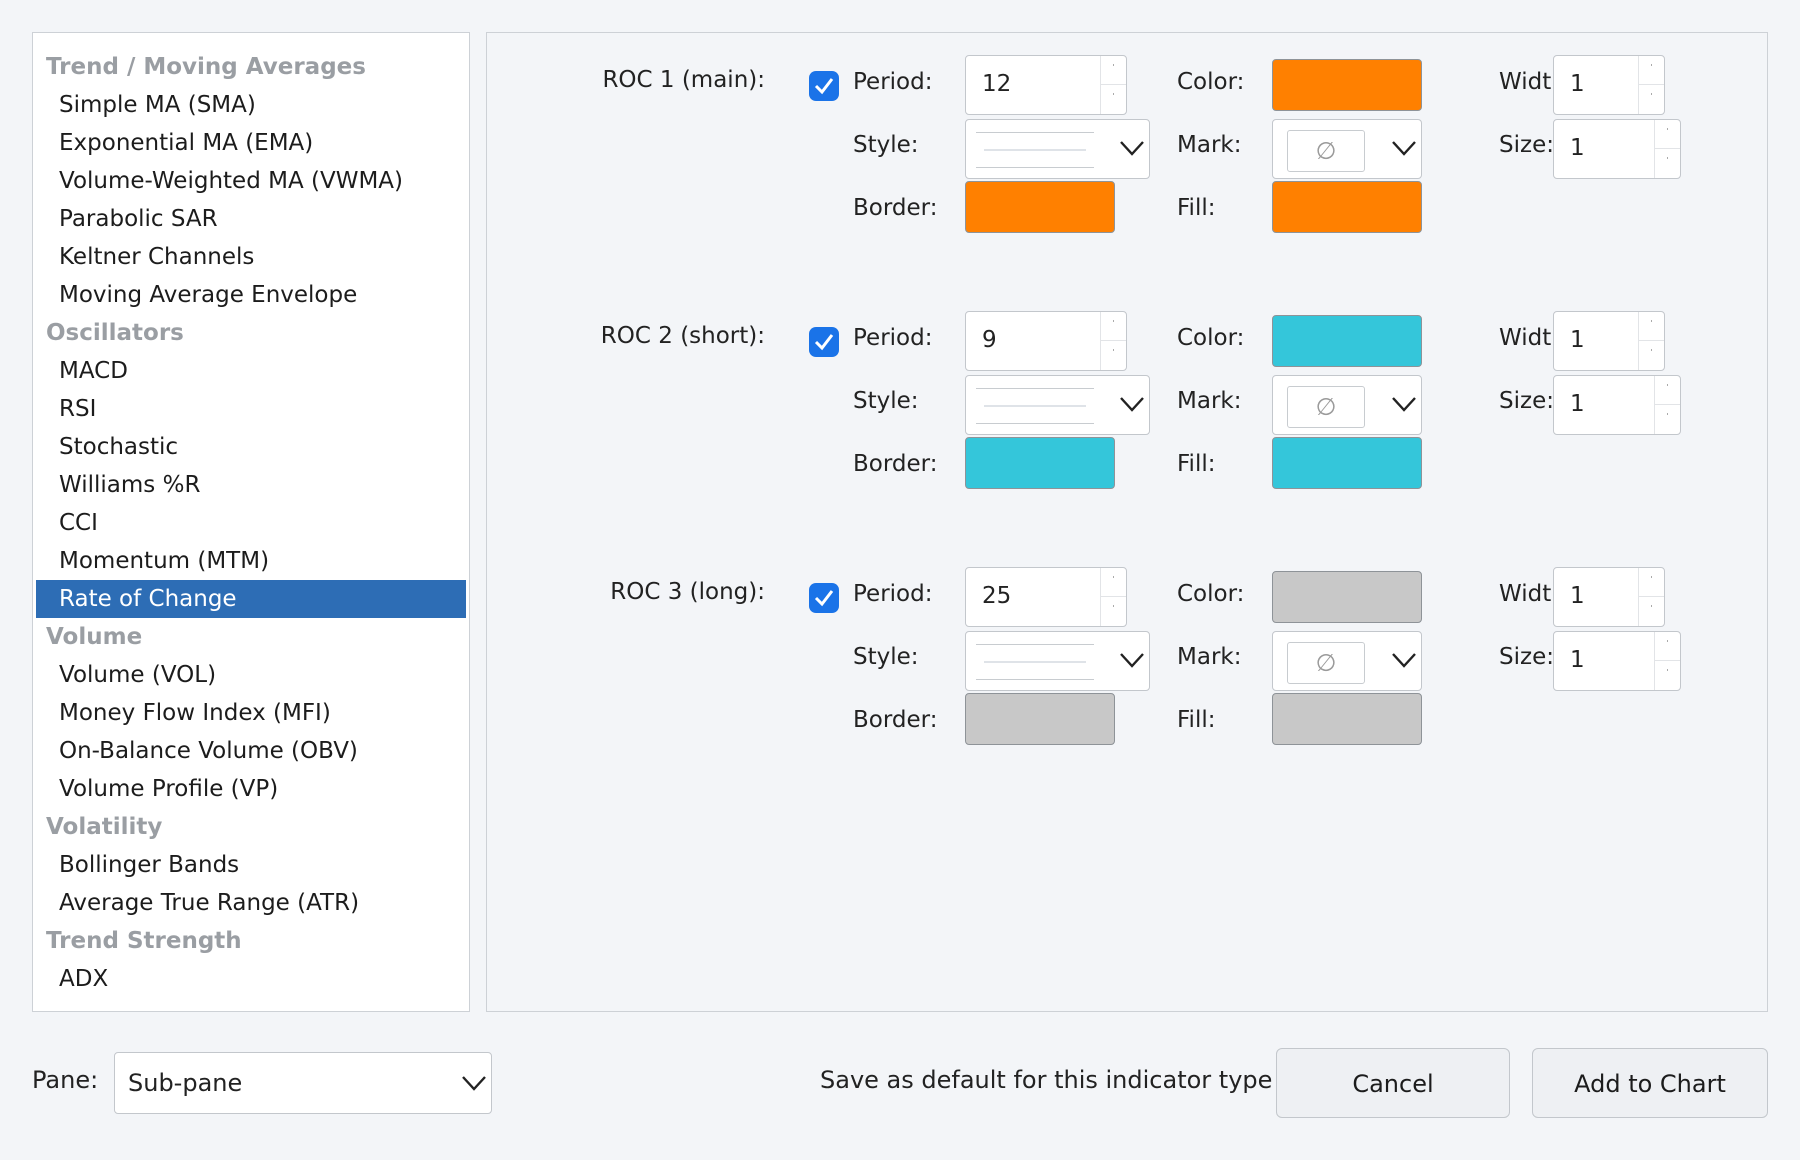  What do you see at coordinates (895, 208) in the screenshot?
I see `border-label: Border:` at bounding box center [895, 208].